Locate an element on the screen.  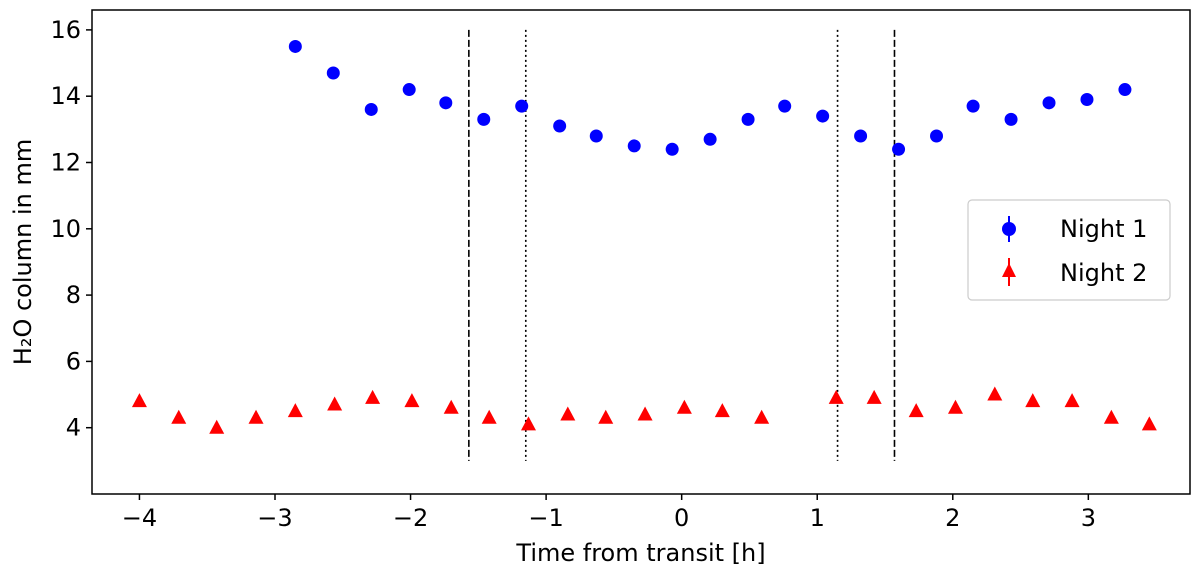
x-tick-label: 0 is located at coordinates (681, 518).